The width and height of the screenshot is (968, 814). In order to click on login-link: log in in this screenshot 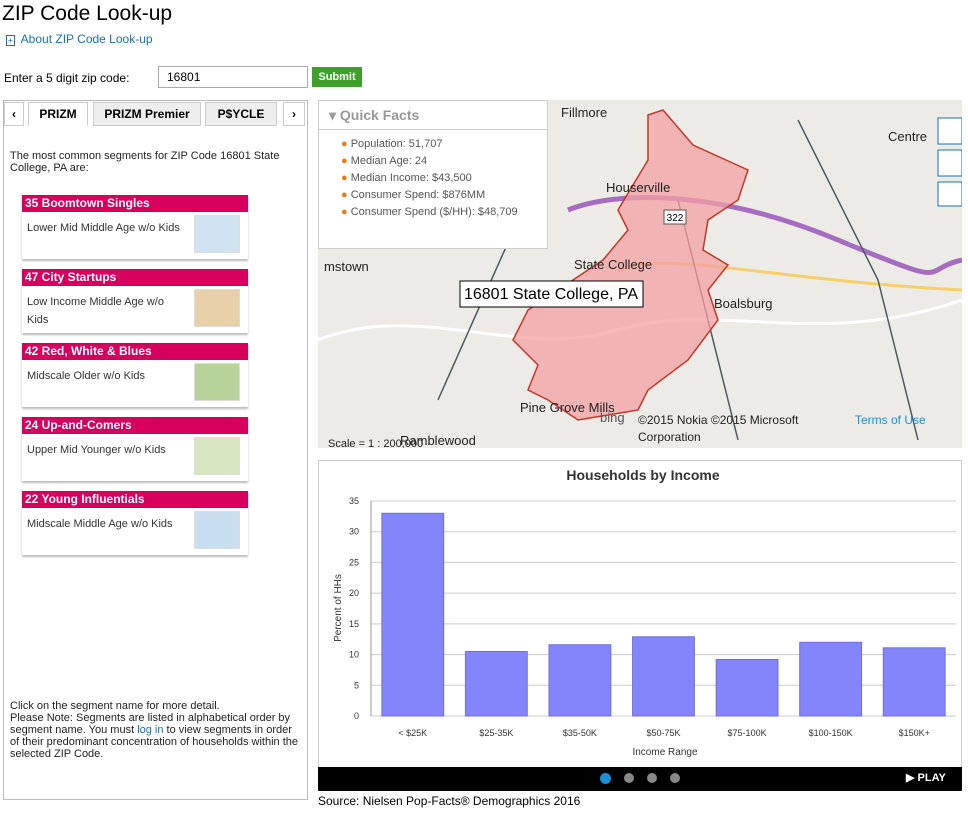, I will do `click(150, 730)`.